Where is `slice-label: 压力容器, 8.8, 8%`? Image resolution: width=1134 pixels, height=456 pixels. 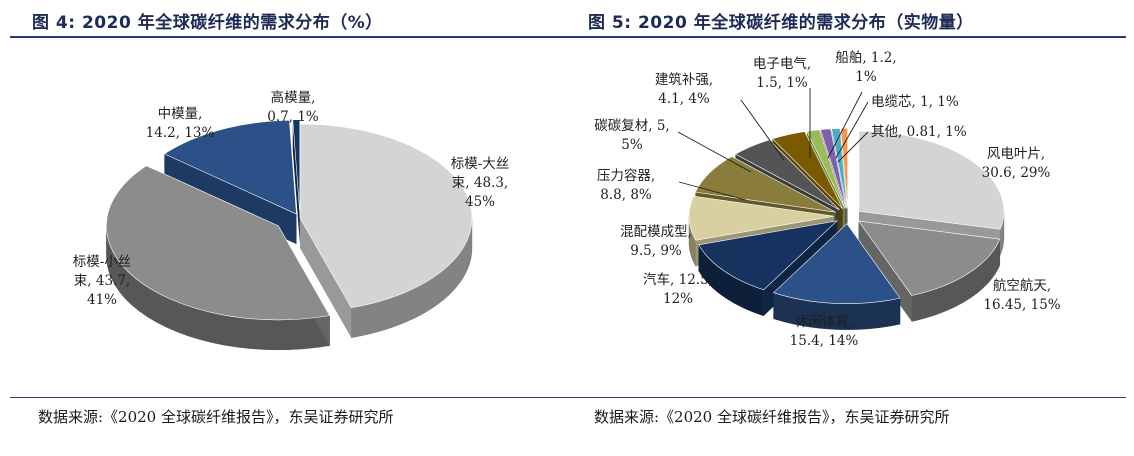 slice-label: 压力容器, 8.8, 8% is located at coordinates (626, 185).